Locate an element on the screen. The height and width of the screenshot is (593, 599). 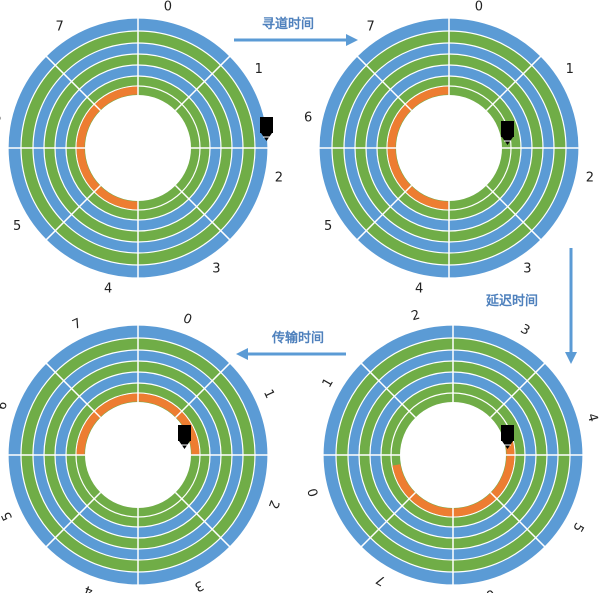
transfer-time-label: 传输时间 is located at coordinates (297, 338).